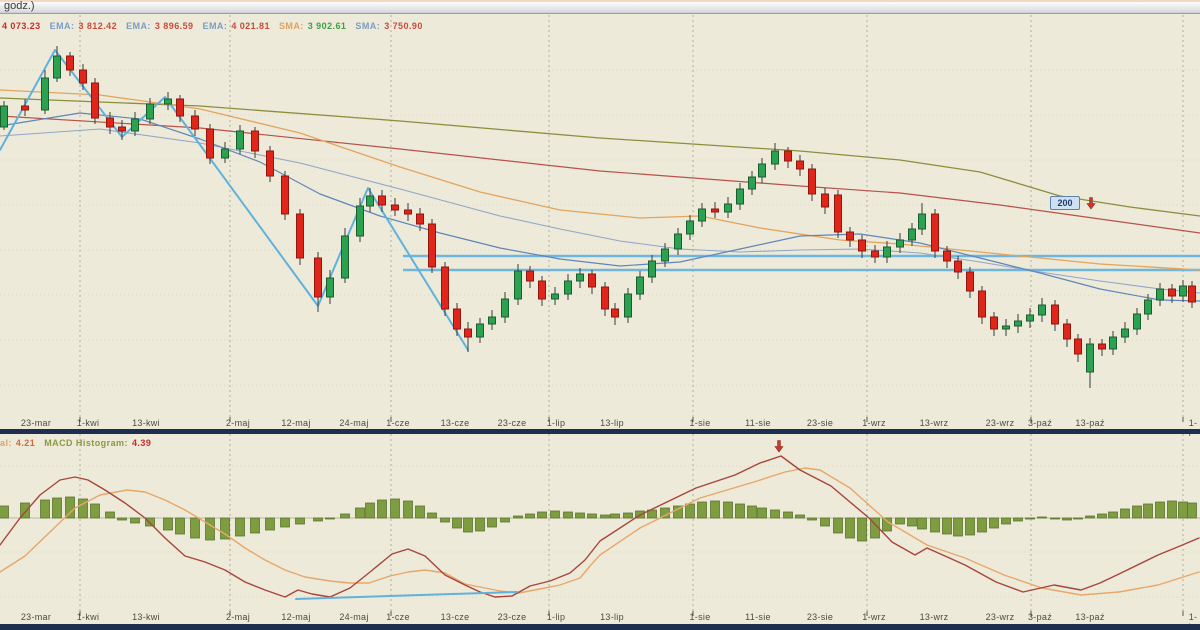  What do you see at coordinates (935, 325) in the screenshot?
I see `down-arrow-markers` at bounding box center [935, 325].